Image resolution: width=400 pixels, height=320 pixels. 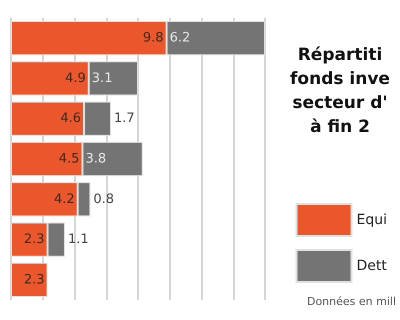 I want to click on data-label: 4.2, so click(x=64, y=199).